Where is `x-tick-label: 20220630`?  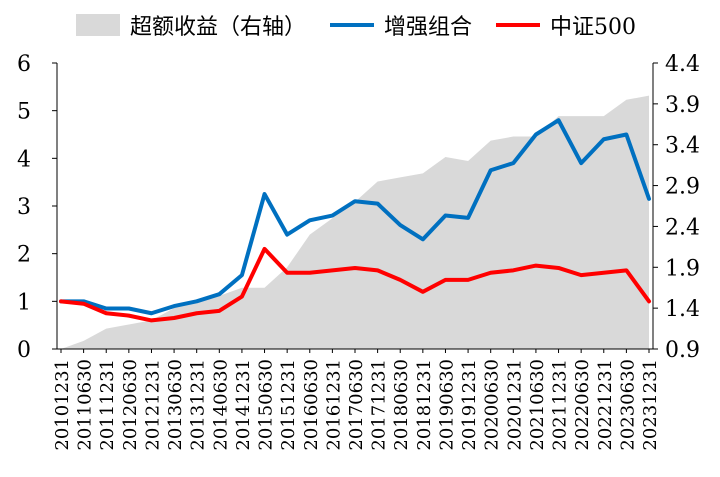
x-tick-label: 20220630 is located at coordinates (582, 405).